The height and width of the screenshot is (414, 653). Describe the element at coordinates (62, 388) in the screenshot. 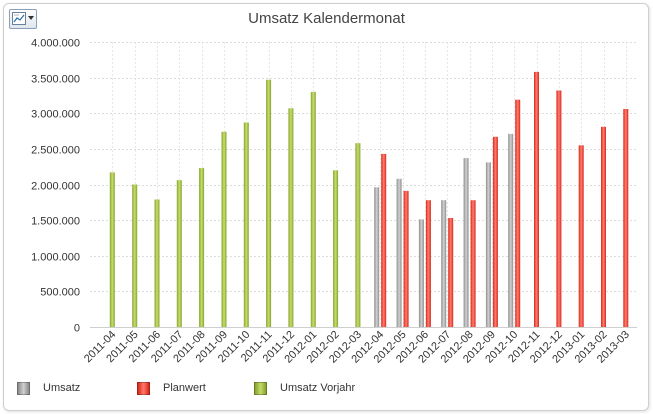

I see `legend-label-umsatz: Umsatz` at that location.